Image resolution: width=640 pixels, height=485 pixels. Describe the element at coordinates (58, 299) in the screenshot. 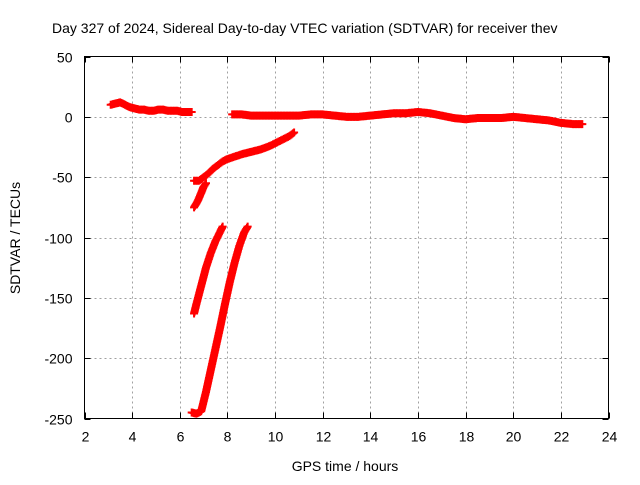

I see `y-tick-label: -150` at that location.